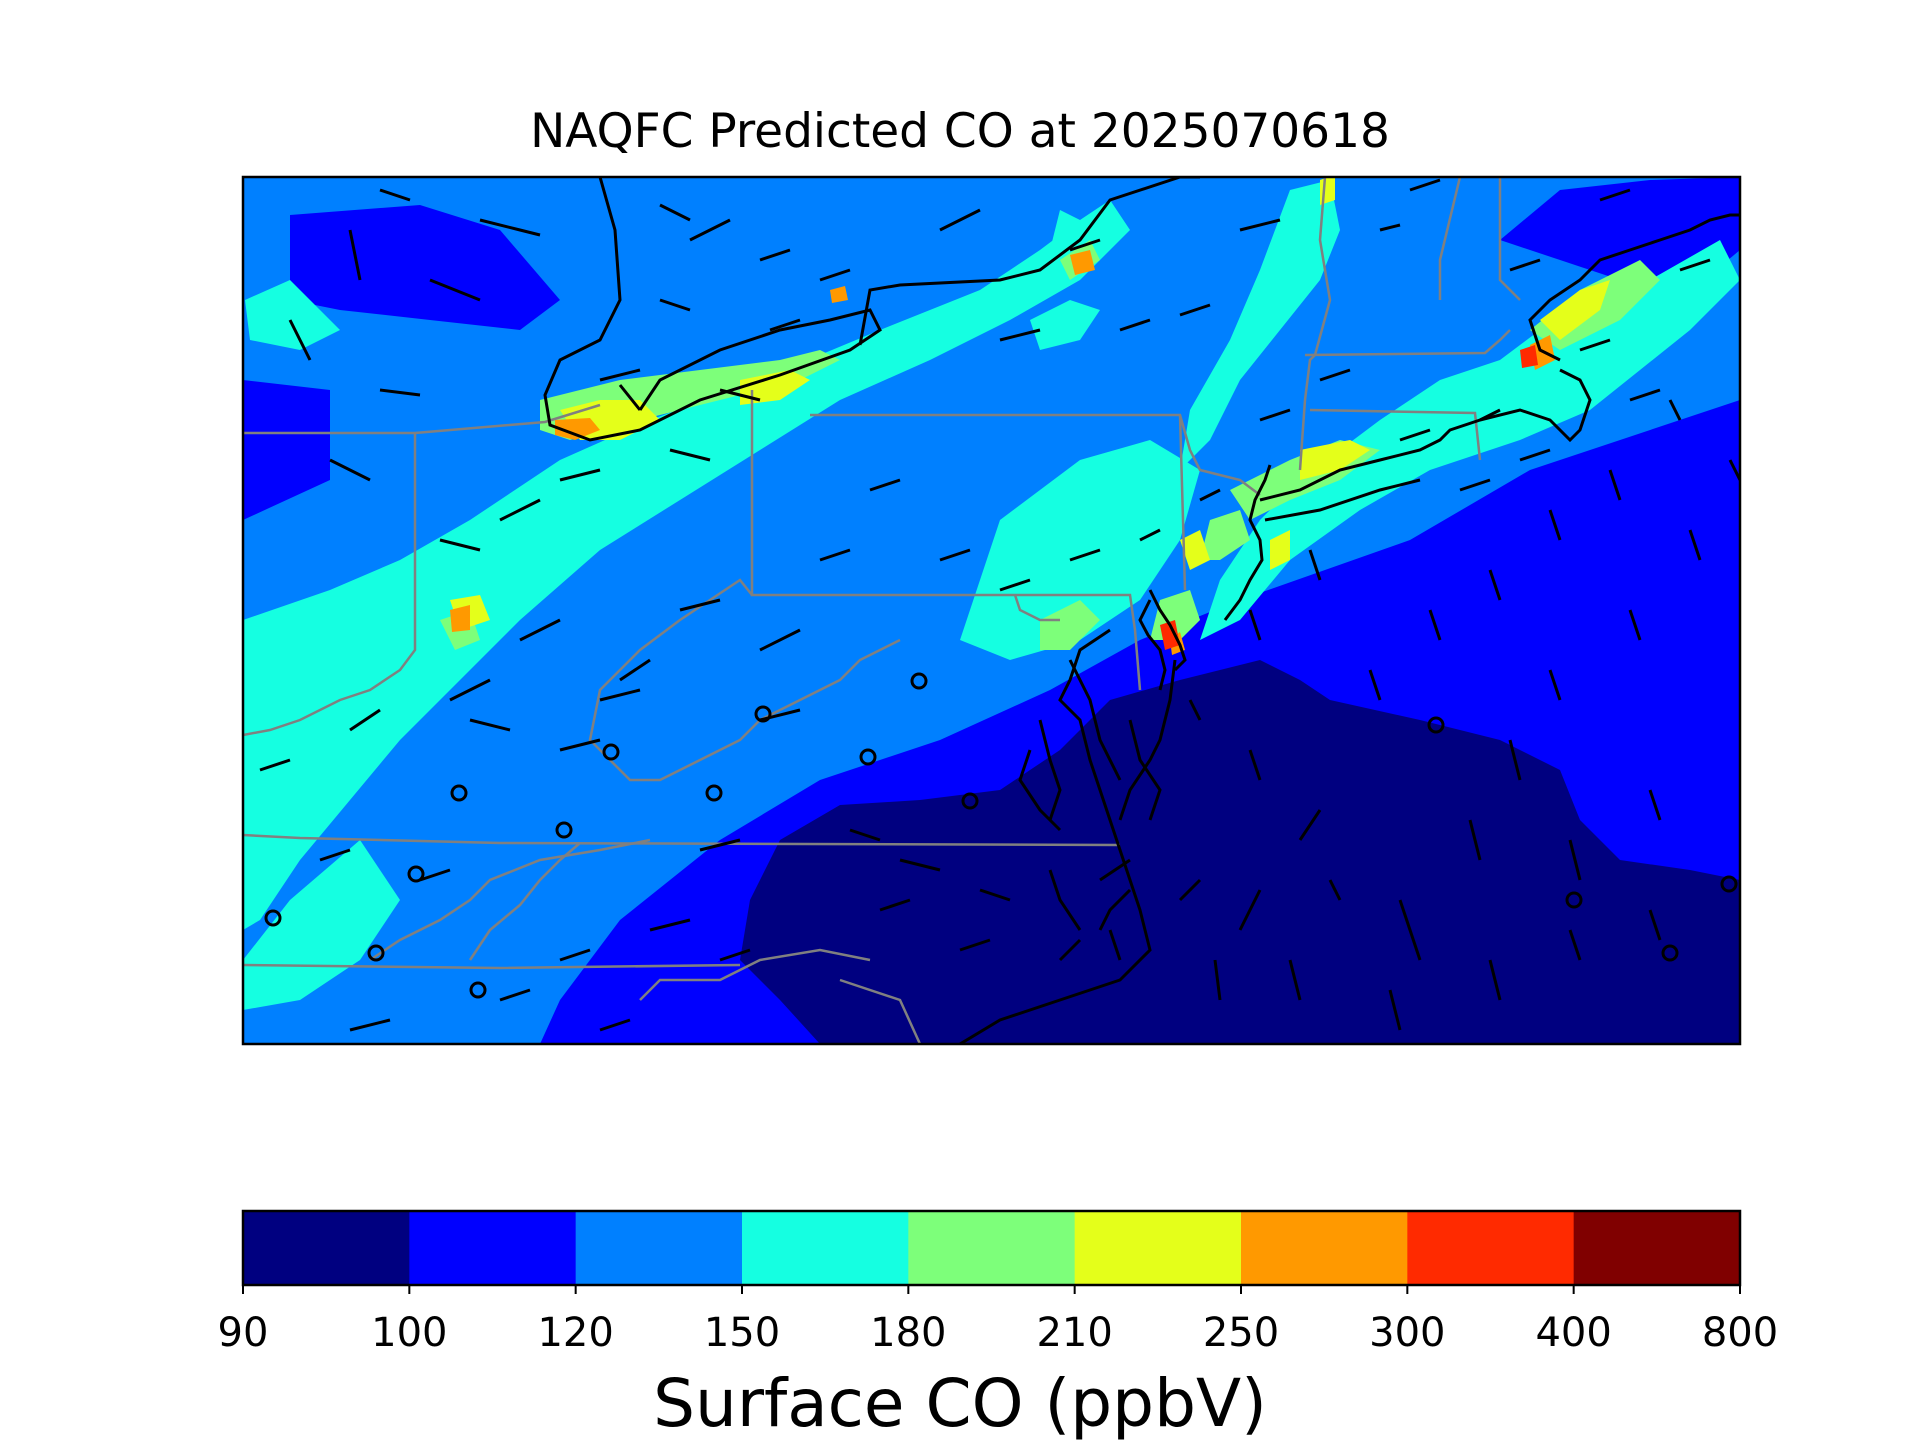 This screenshot has width=1920, height=1442. I want to click on colorbar-bins, so click(992, 1248).